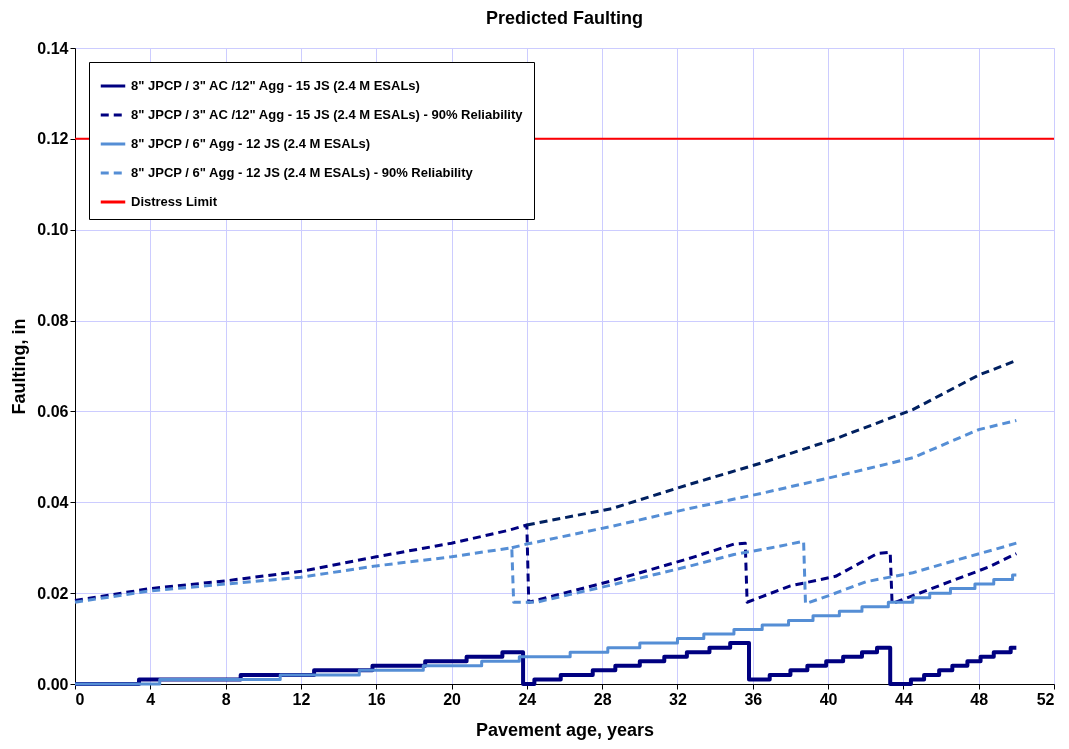 The height and width of the screenshot is (749, 1069). What do you see at coordinates (903, 699) in the screenshot?
I see `x-tick-label: 44` at bounding box center [903, 699].